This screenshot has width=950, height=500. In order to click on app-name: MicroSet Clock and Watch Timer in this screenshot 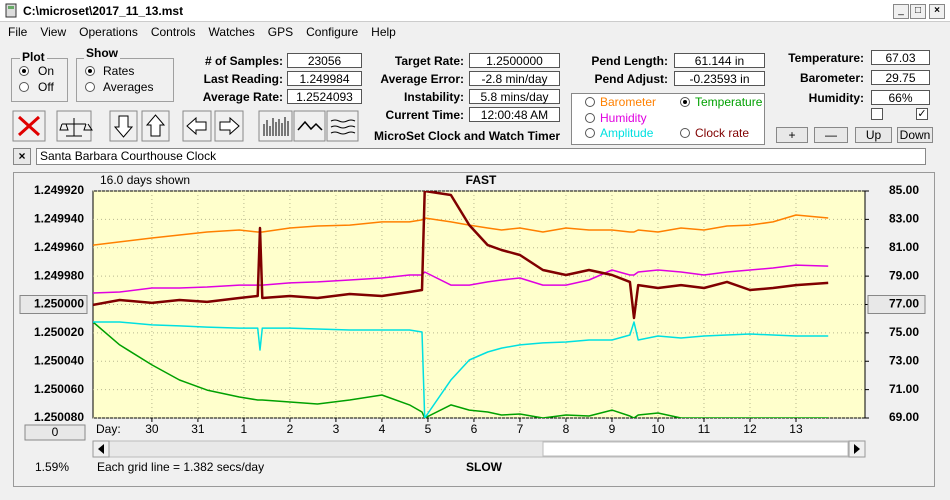, I will do `click(467, 136)`.